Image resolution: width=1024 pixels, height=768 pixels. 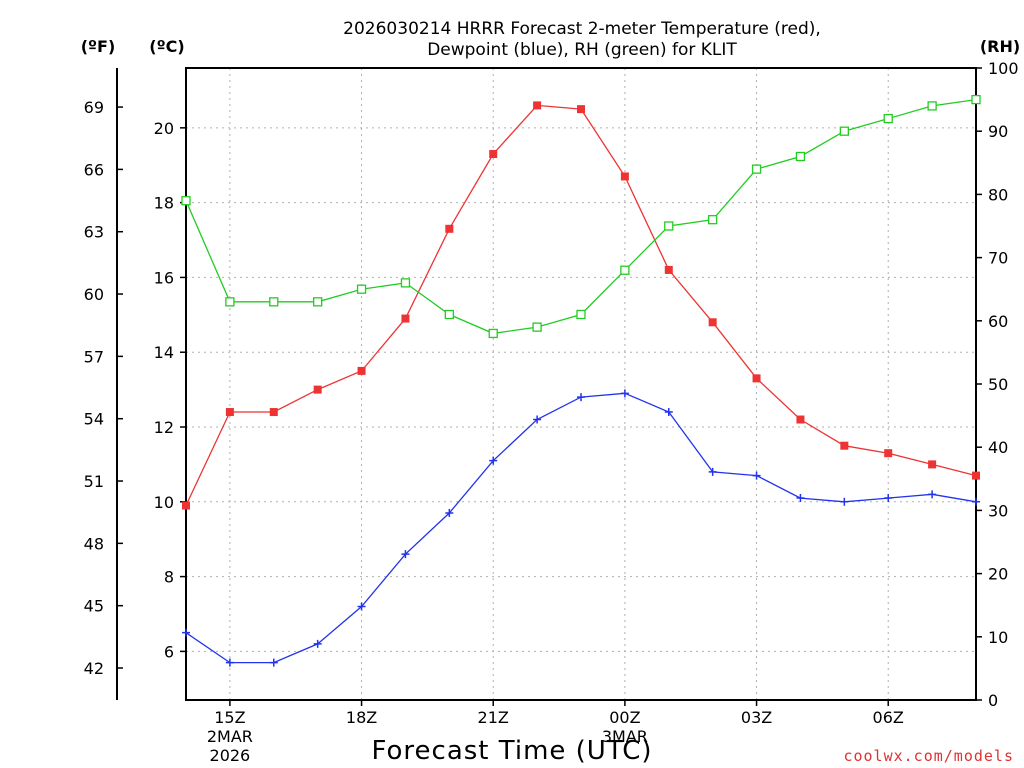 What do you see at coordinates (624, 717) in the screenshot?
I see `x-tick-label: 00Z` at bounding box center [624, 717].